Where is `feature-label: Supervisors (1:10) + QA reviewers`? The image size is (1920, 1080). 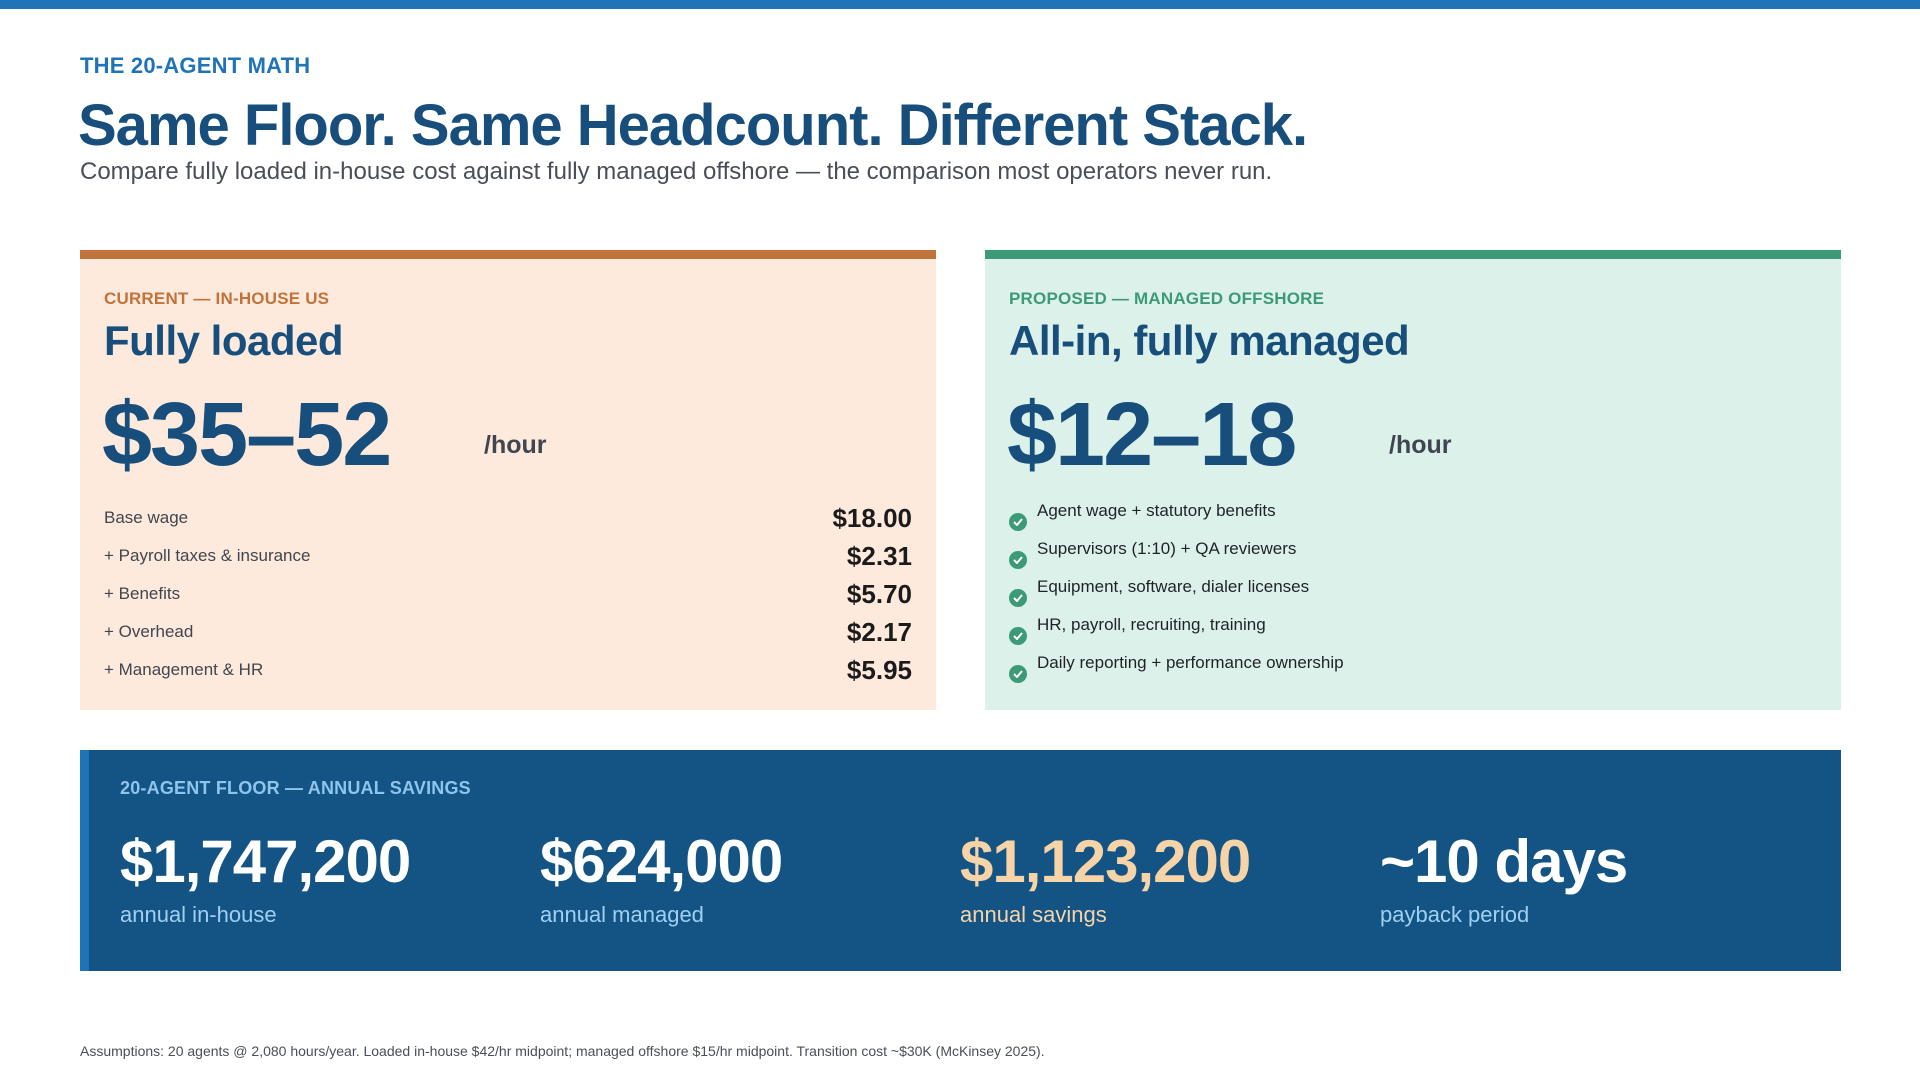 feature-label: Supervisors (1:10) + QA reviewers is located at coordinates (1167, 548).